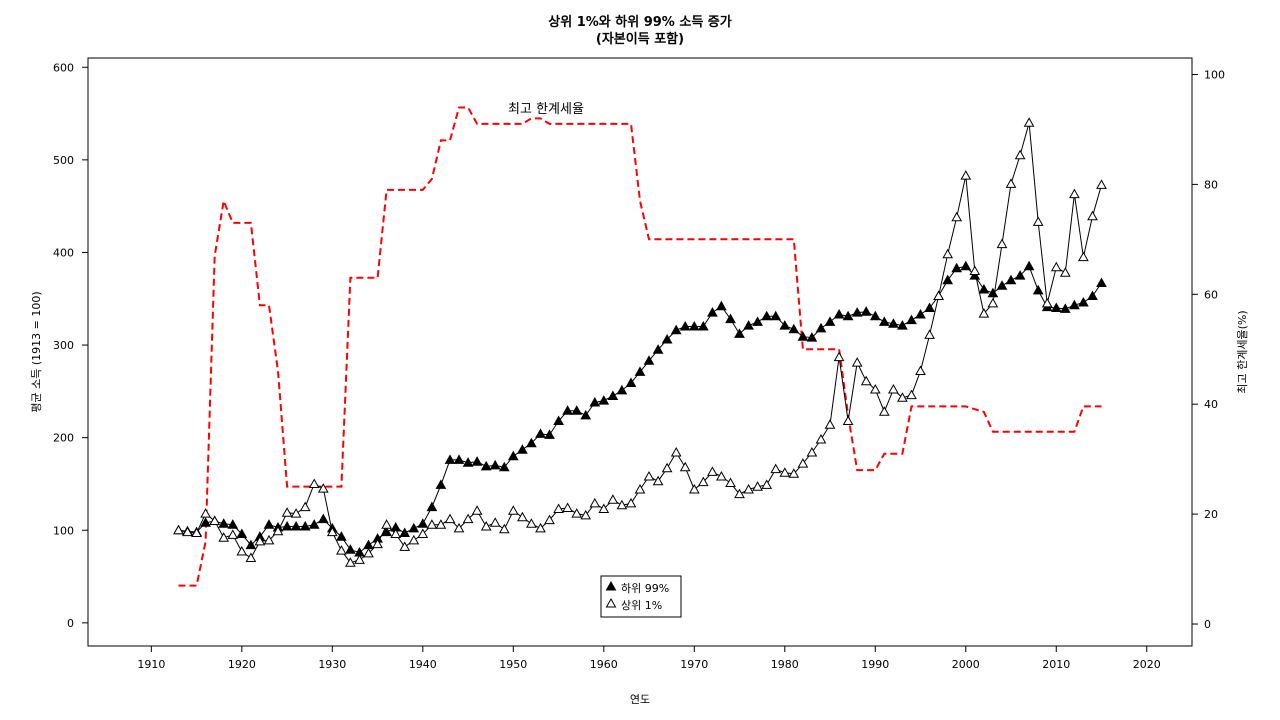  Describe the element at coordinates (1211, 514) in the screenshot. I see `y2-tick-label: 20` at that location.